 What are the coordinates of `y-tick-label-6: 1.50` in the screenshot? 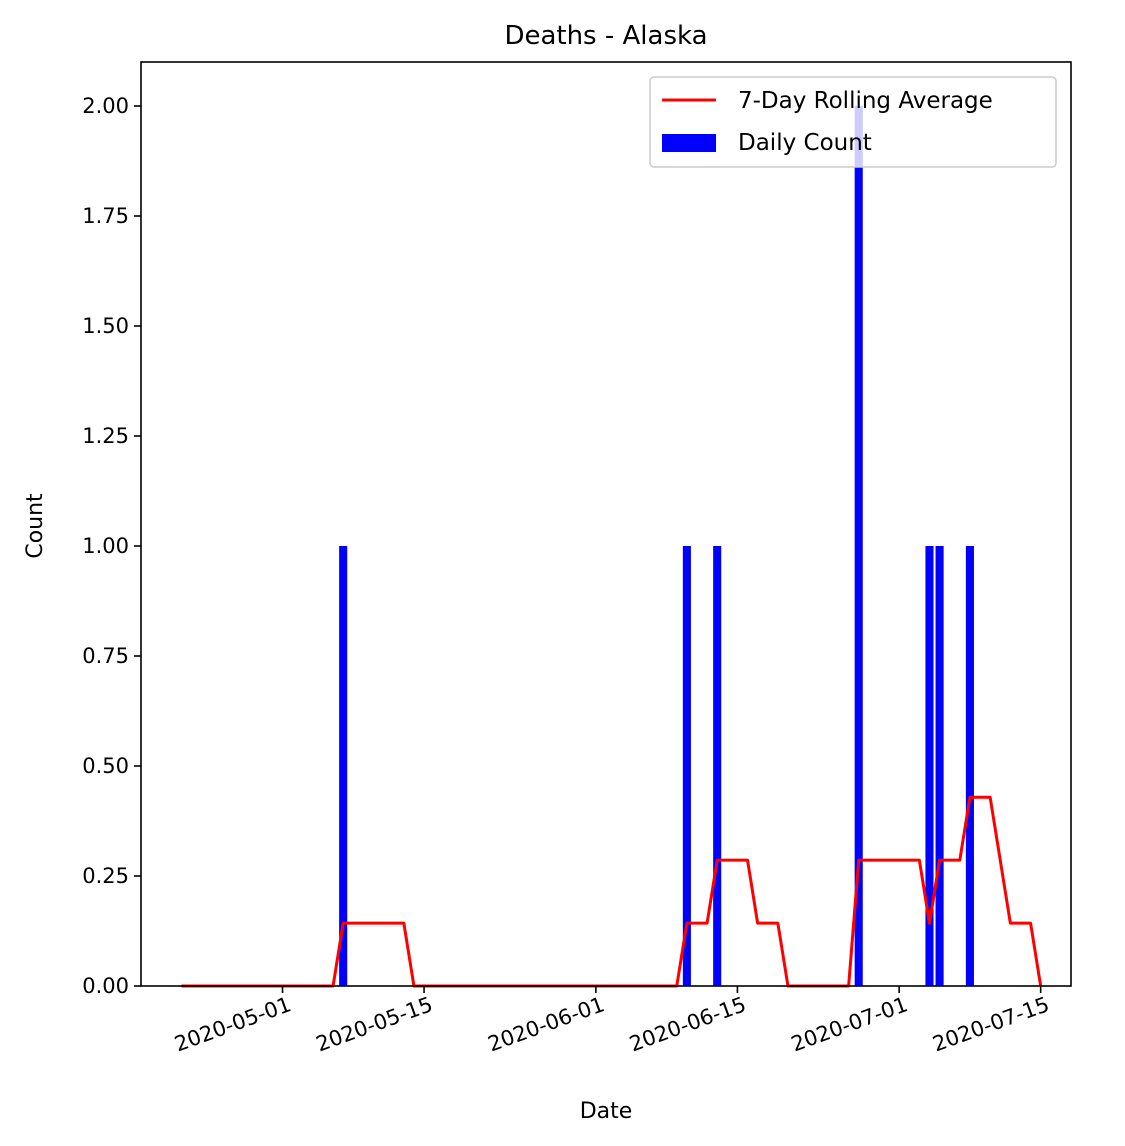 It's located at (105, 326).